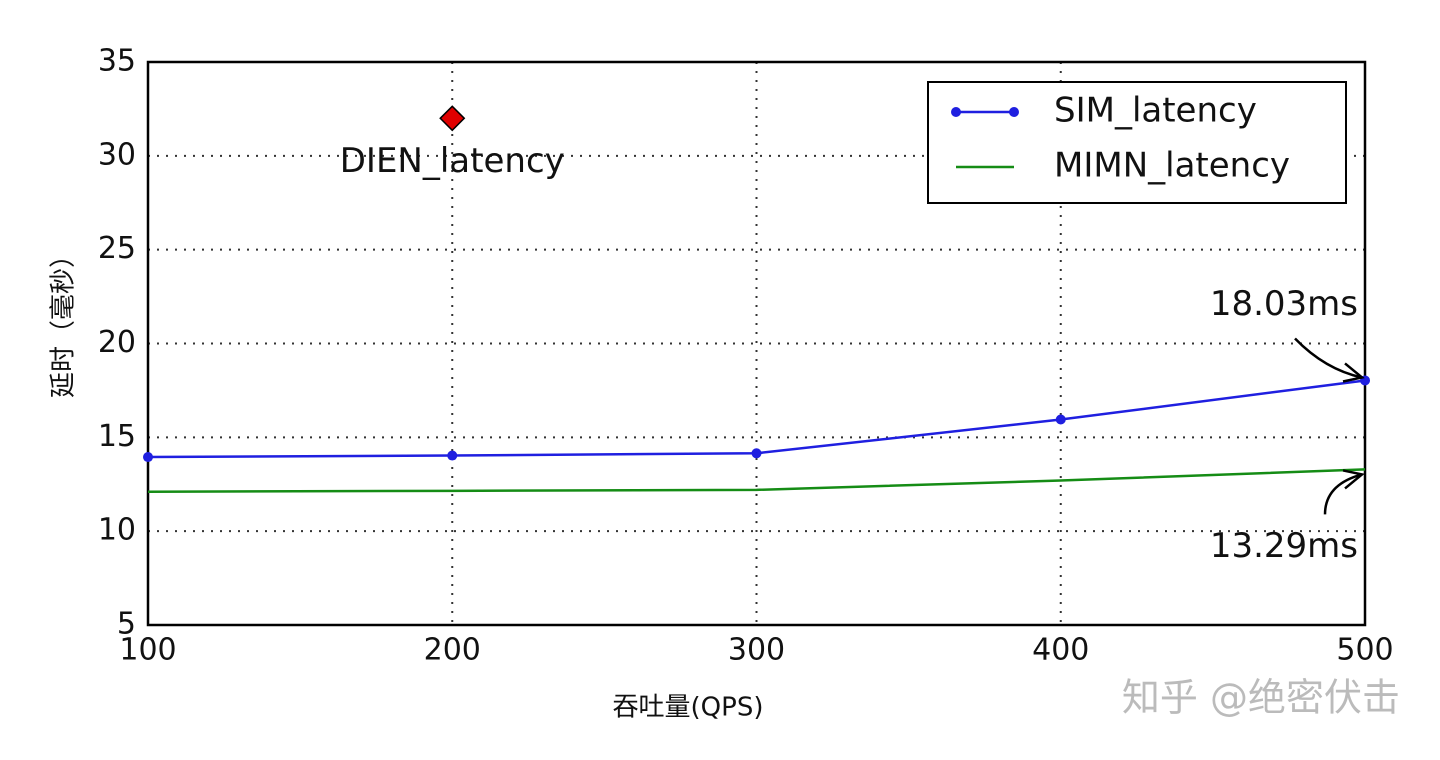 Image resolution: width=1440 pixels, height=760 pixels. Describe the element at coordinates (117, 342) in the screenshot. I see `y-tick-label: 20` at that location.